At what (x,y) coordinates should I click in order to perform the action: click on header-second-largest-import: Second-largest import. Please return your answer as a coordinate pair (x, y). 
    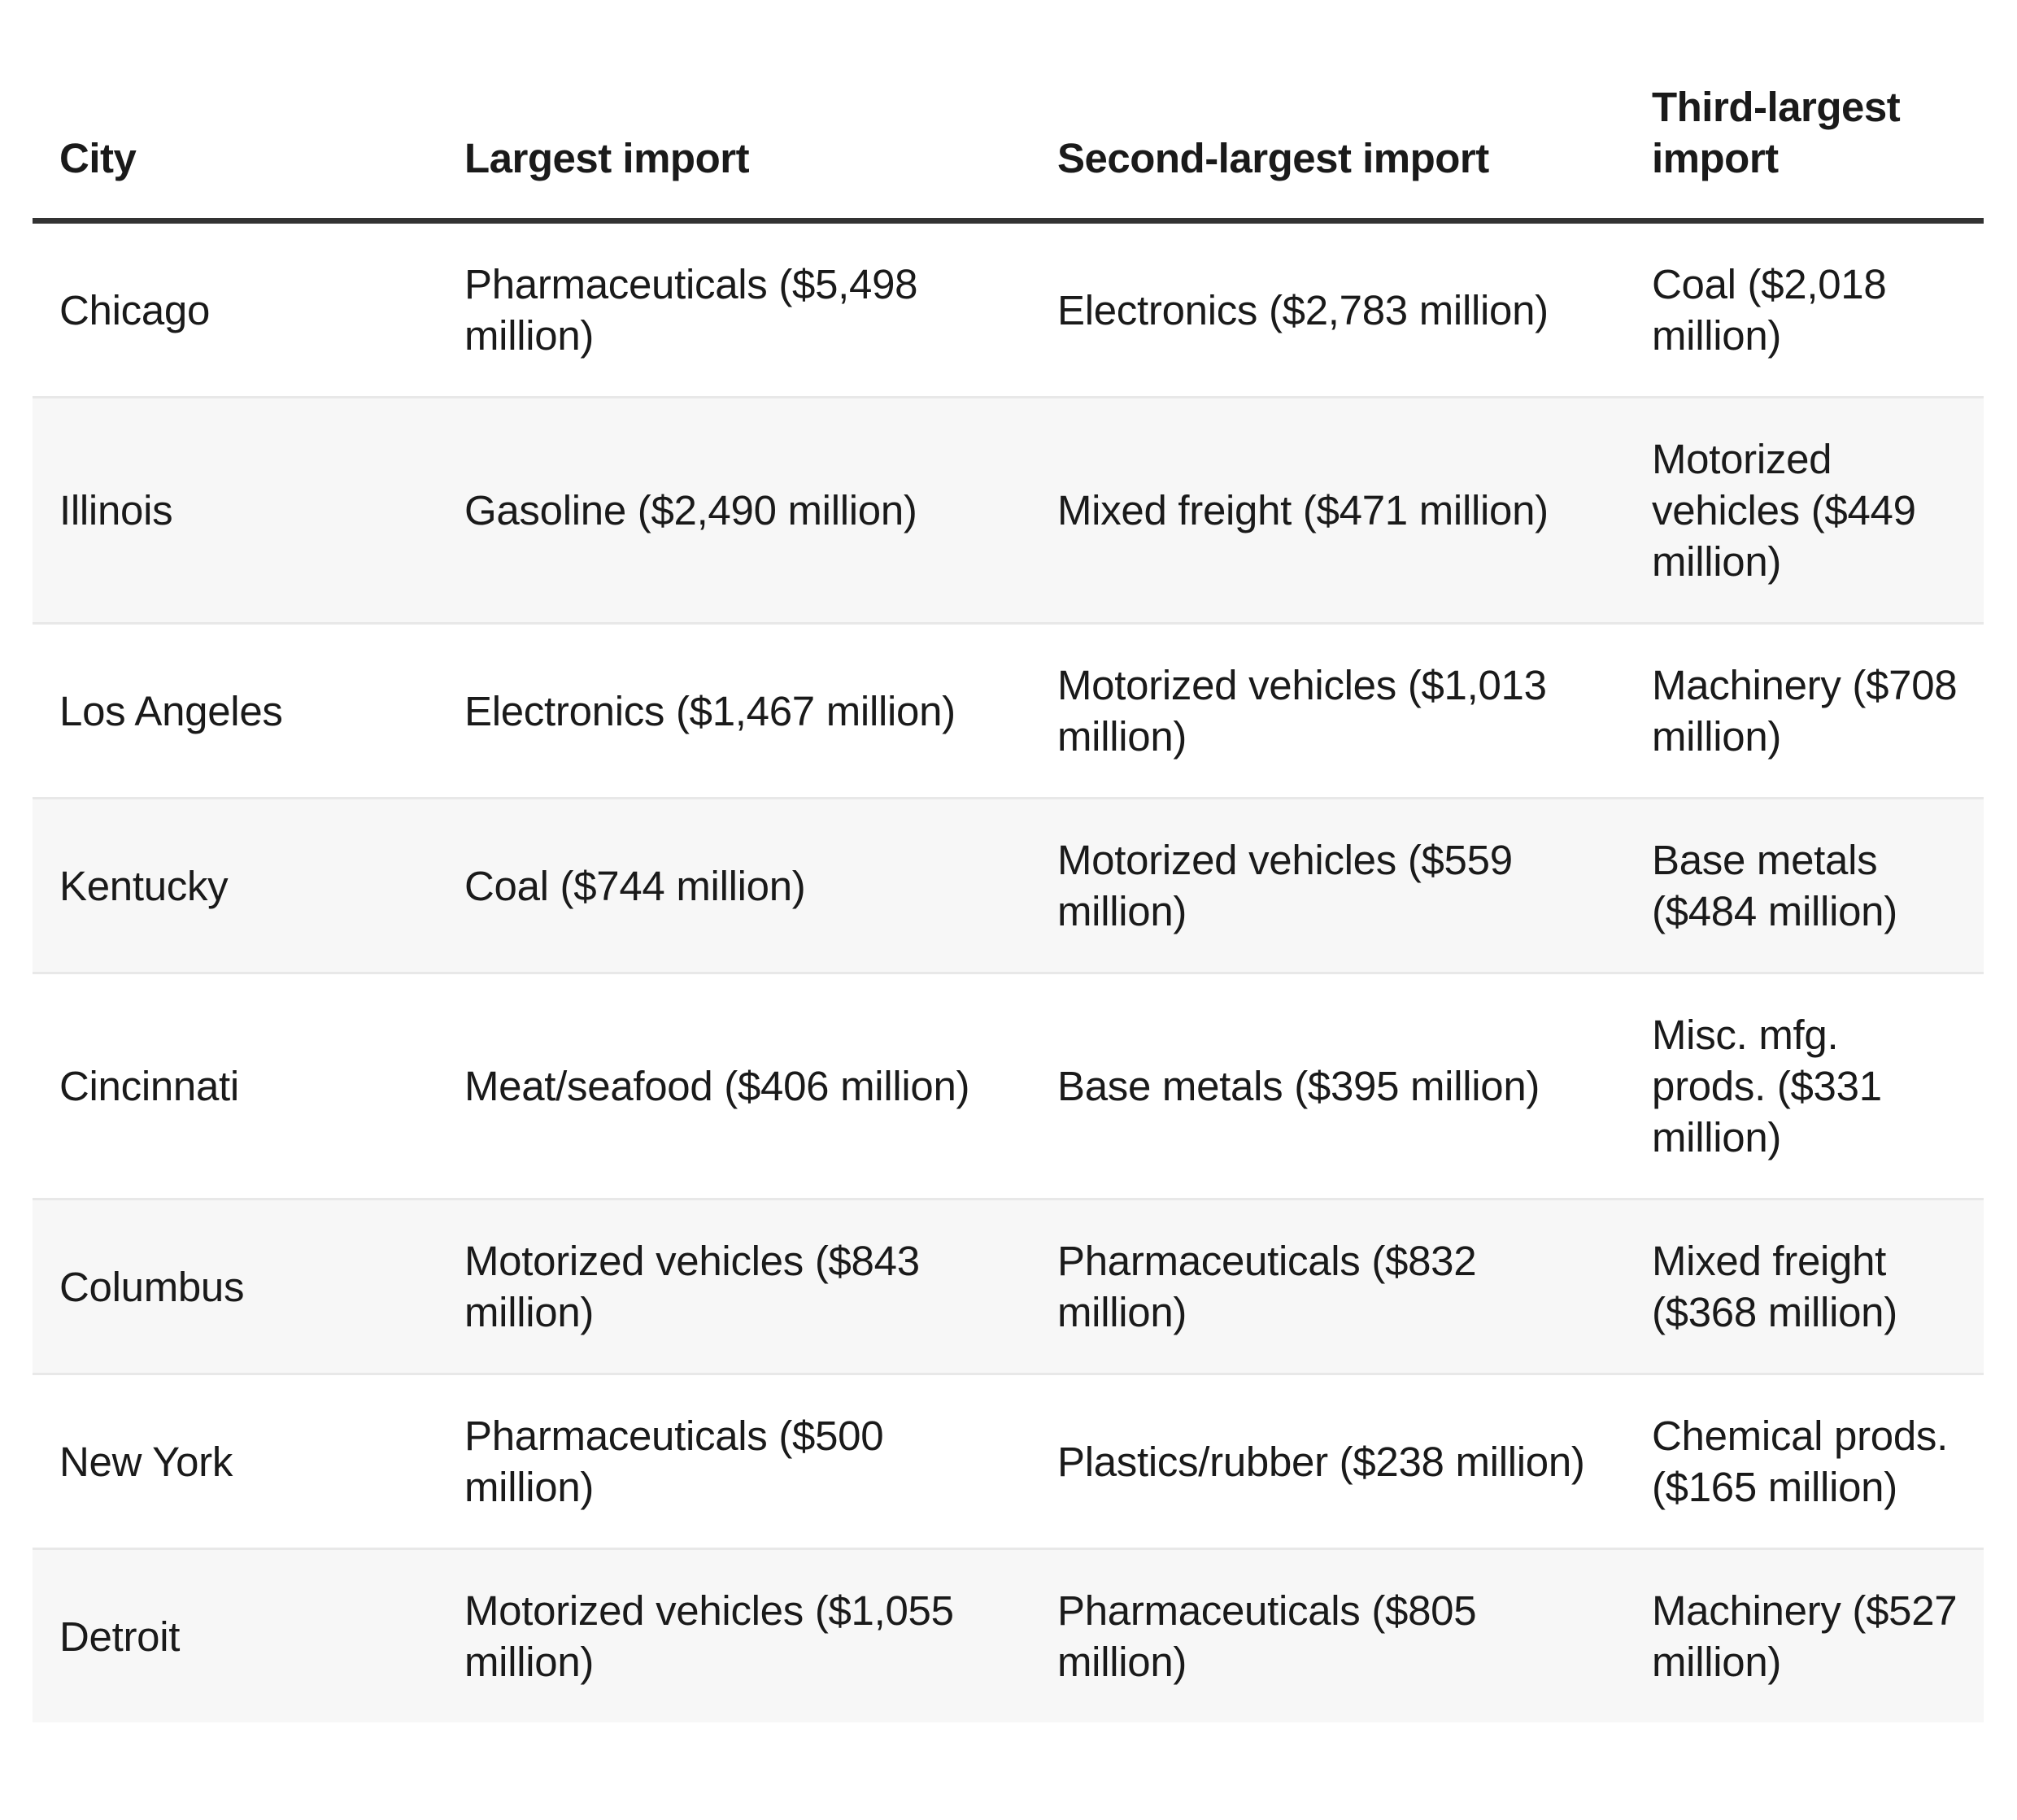
    Looking at the image, I should click on (1327, 152).